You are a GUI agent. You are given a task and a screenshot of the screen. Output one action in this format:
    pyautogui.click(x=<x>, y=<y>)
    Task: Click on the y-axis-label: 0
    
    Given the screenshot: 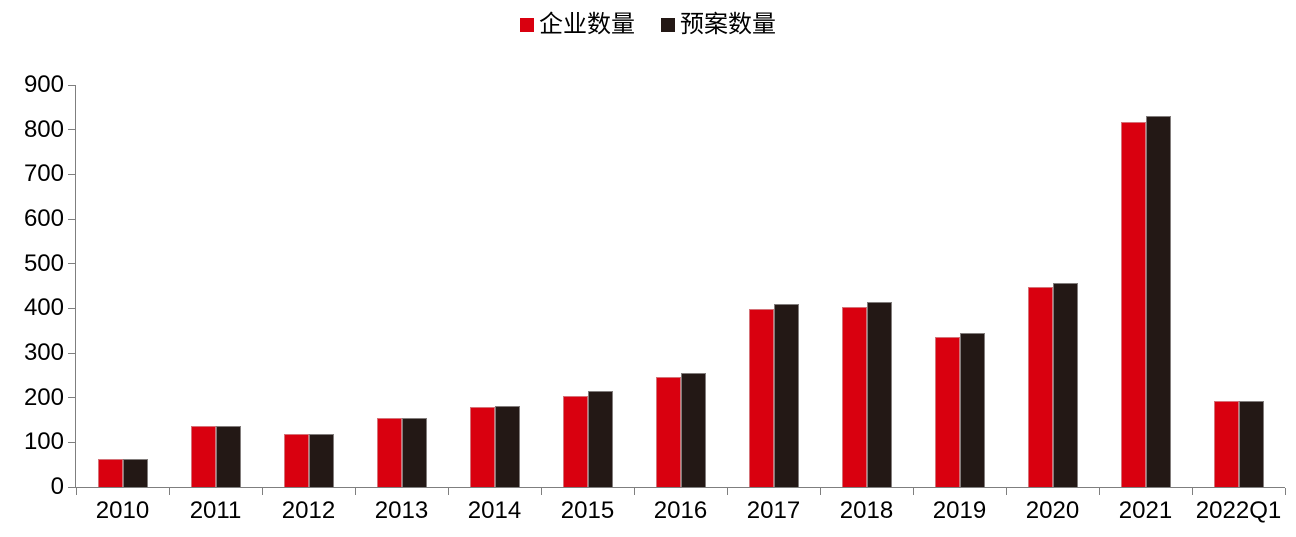 What is the action you would take?
    pyautogui.click(x=57, y=486)
    